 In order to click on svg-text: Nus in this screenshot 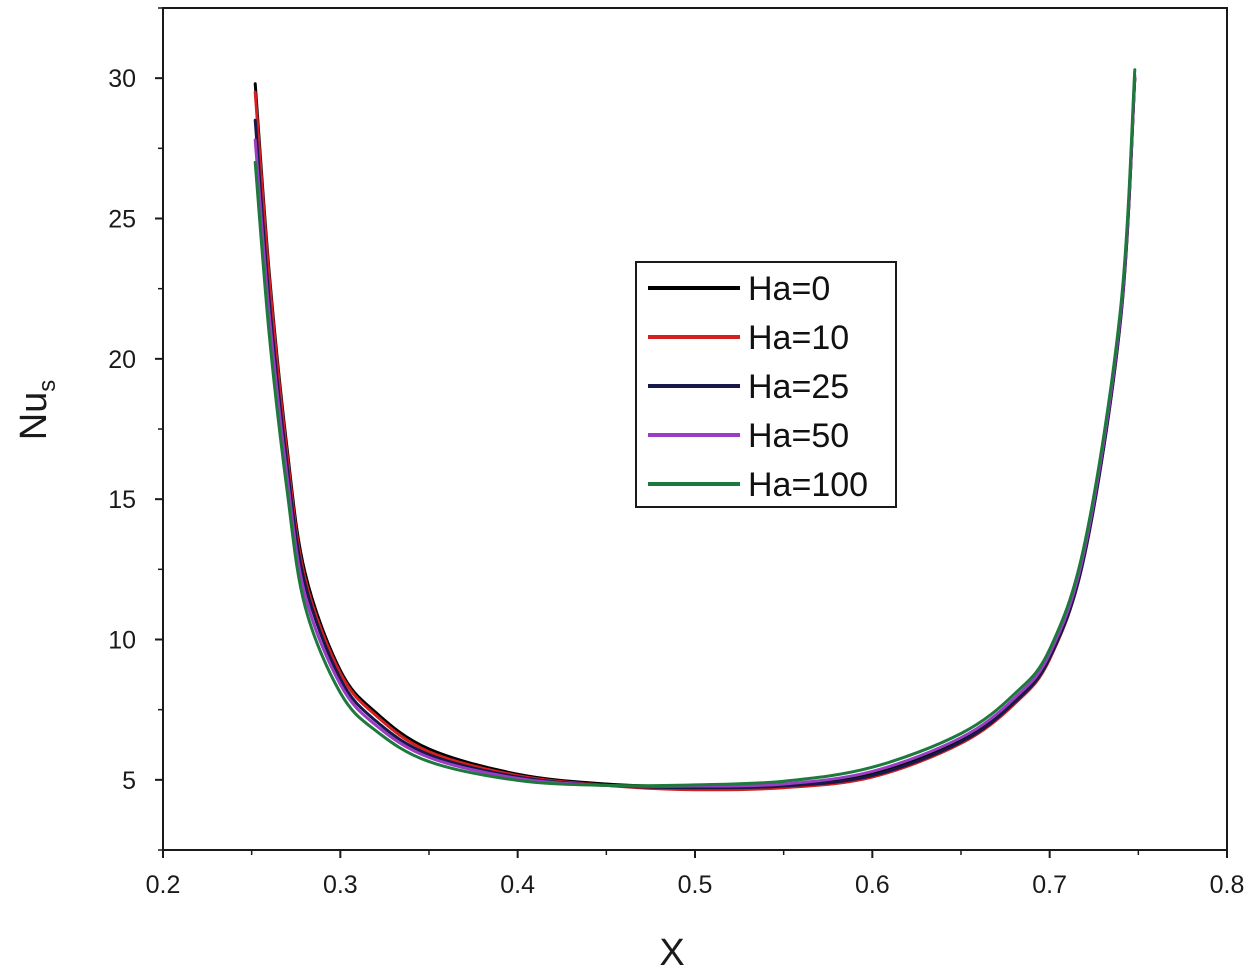, I will do `click(37, 410)`.